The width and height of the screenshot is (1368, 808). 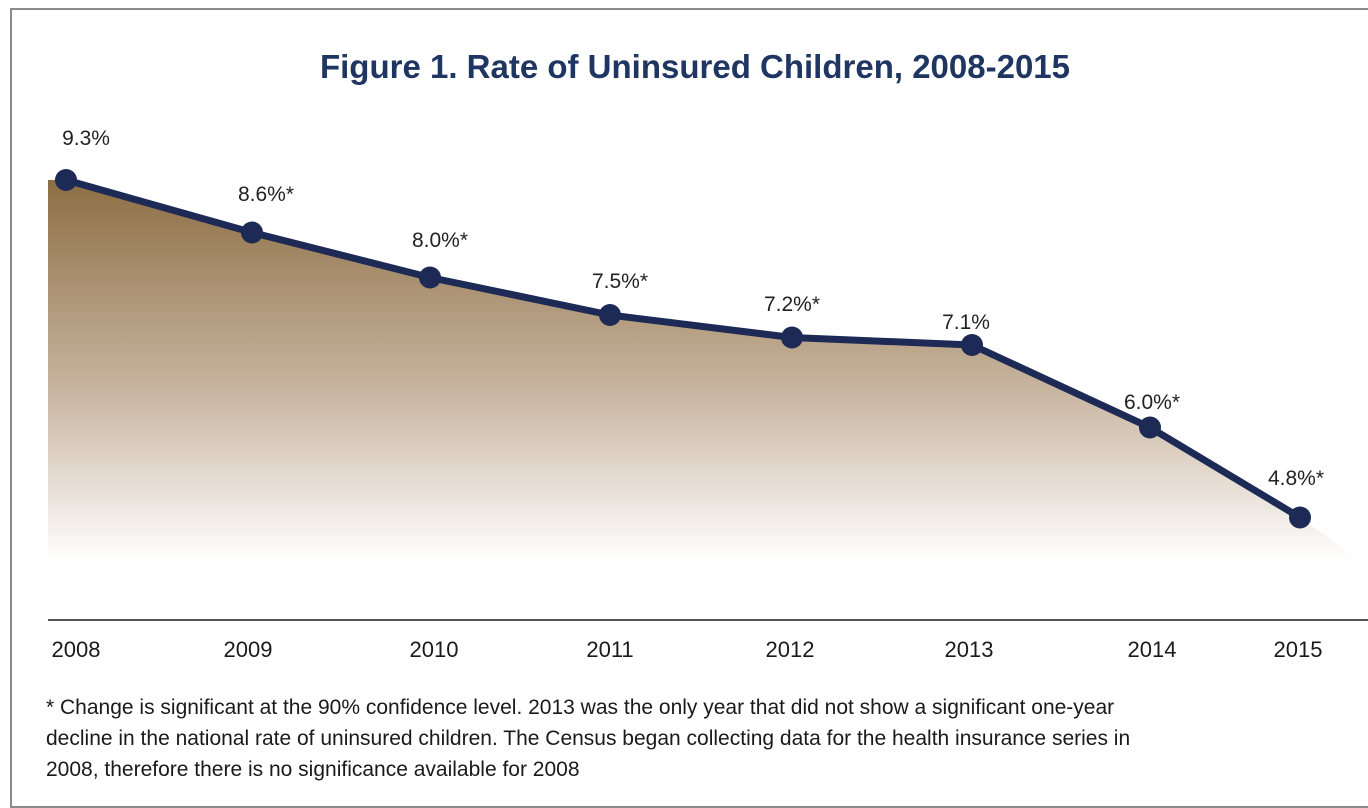 What do you see at coordinates (966, 322) in the screenshot?
I see `data-label-2013: 7.1%` at bounding box center [966, 322].